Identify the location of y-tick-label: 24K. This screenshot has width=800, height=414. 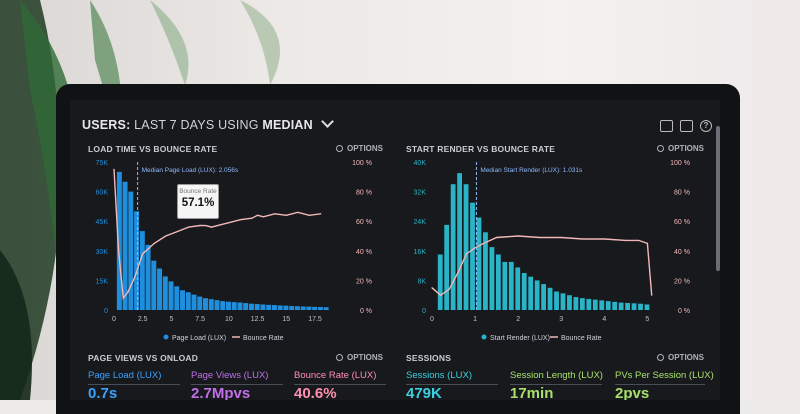
(420, 222).